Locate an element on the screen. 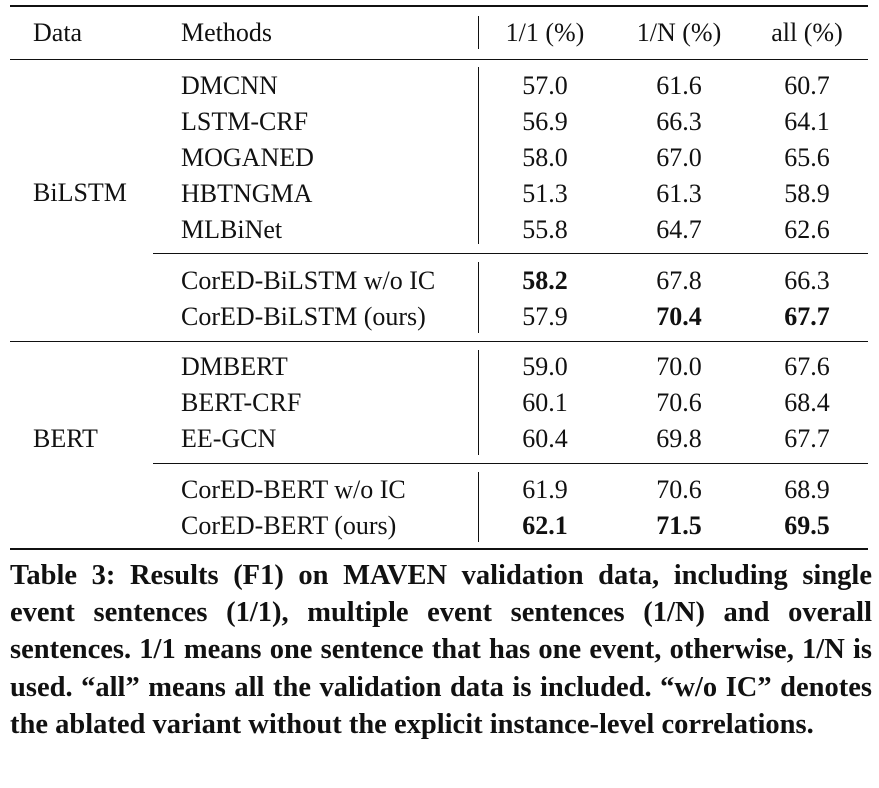  method-name: EE-GCN is located at coordinates (229, 438).